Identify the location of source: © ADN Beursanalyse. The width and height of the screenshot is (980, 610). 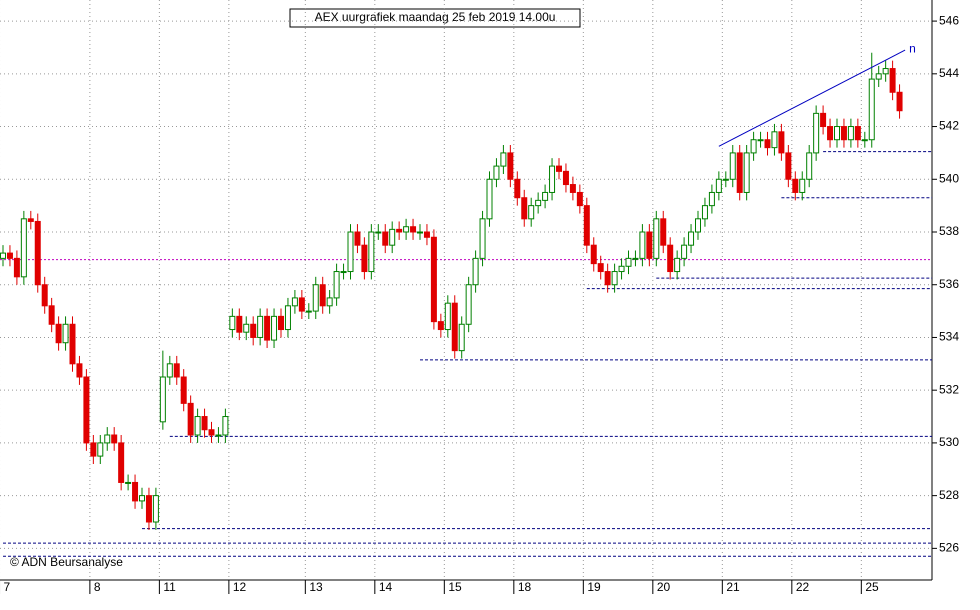
(66, 562).